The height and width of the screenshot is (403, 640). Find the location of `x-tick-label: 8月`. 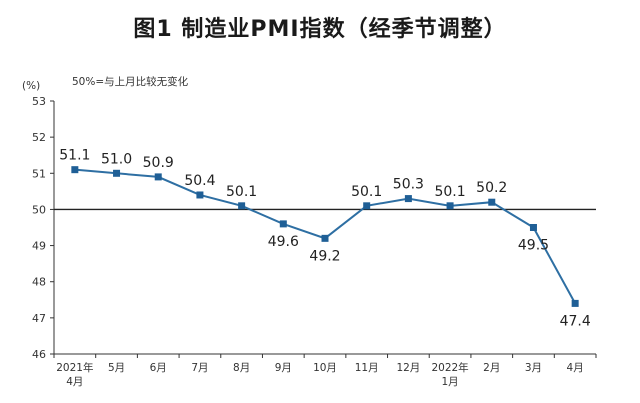

x-tick-label: 8月 is located at coordinates (241, 368).